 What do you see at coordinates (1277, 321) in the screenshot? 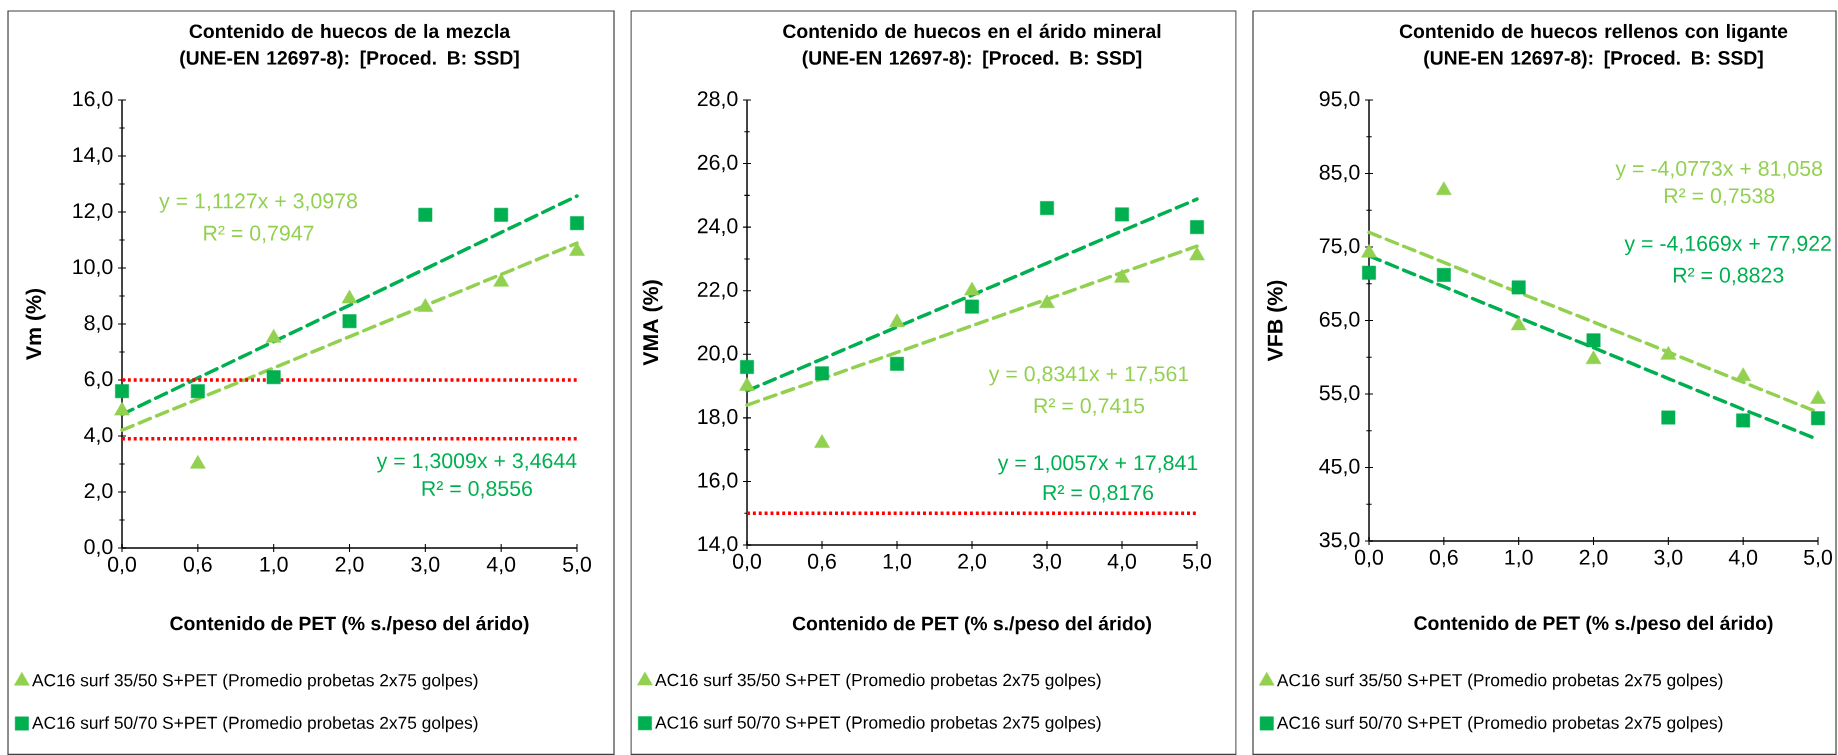
I see `y-axis-title: VFB (%)` at bounding box center [1277, 321].